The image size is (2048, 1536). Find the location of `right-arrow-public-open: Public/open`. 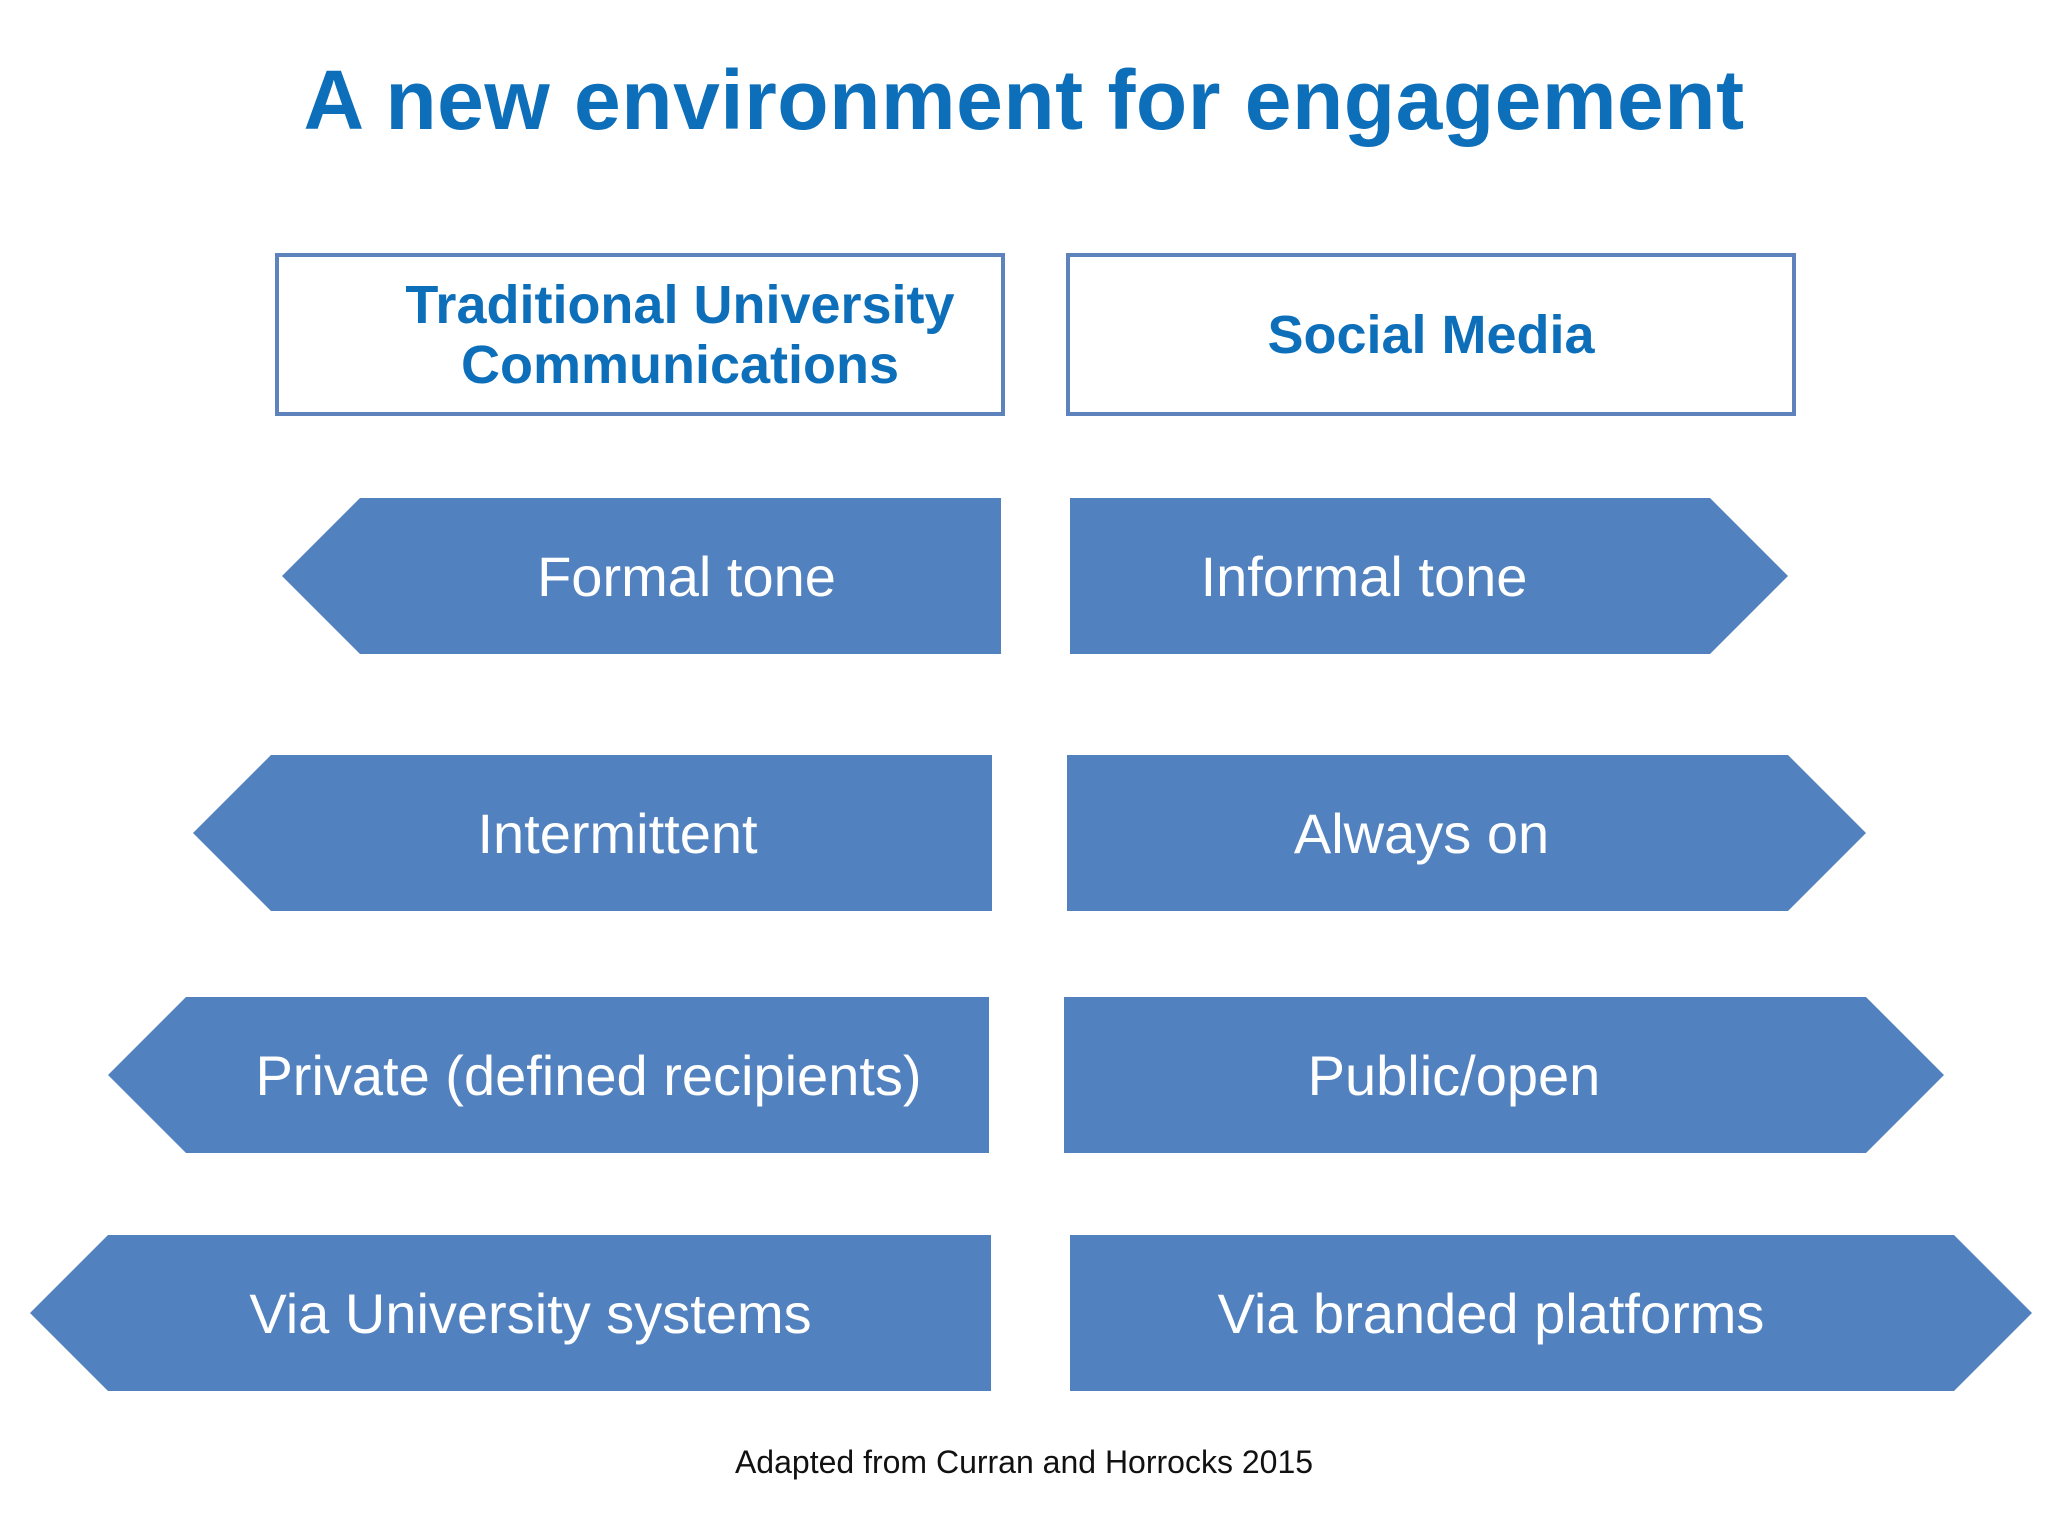

right-arrow-public-open: Public/open is located at coordinates (1504, 1075).